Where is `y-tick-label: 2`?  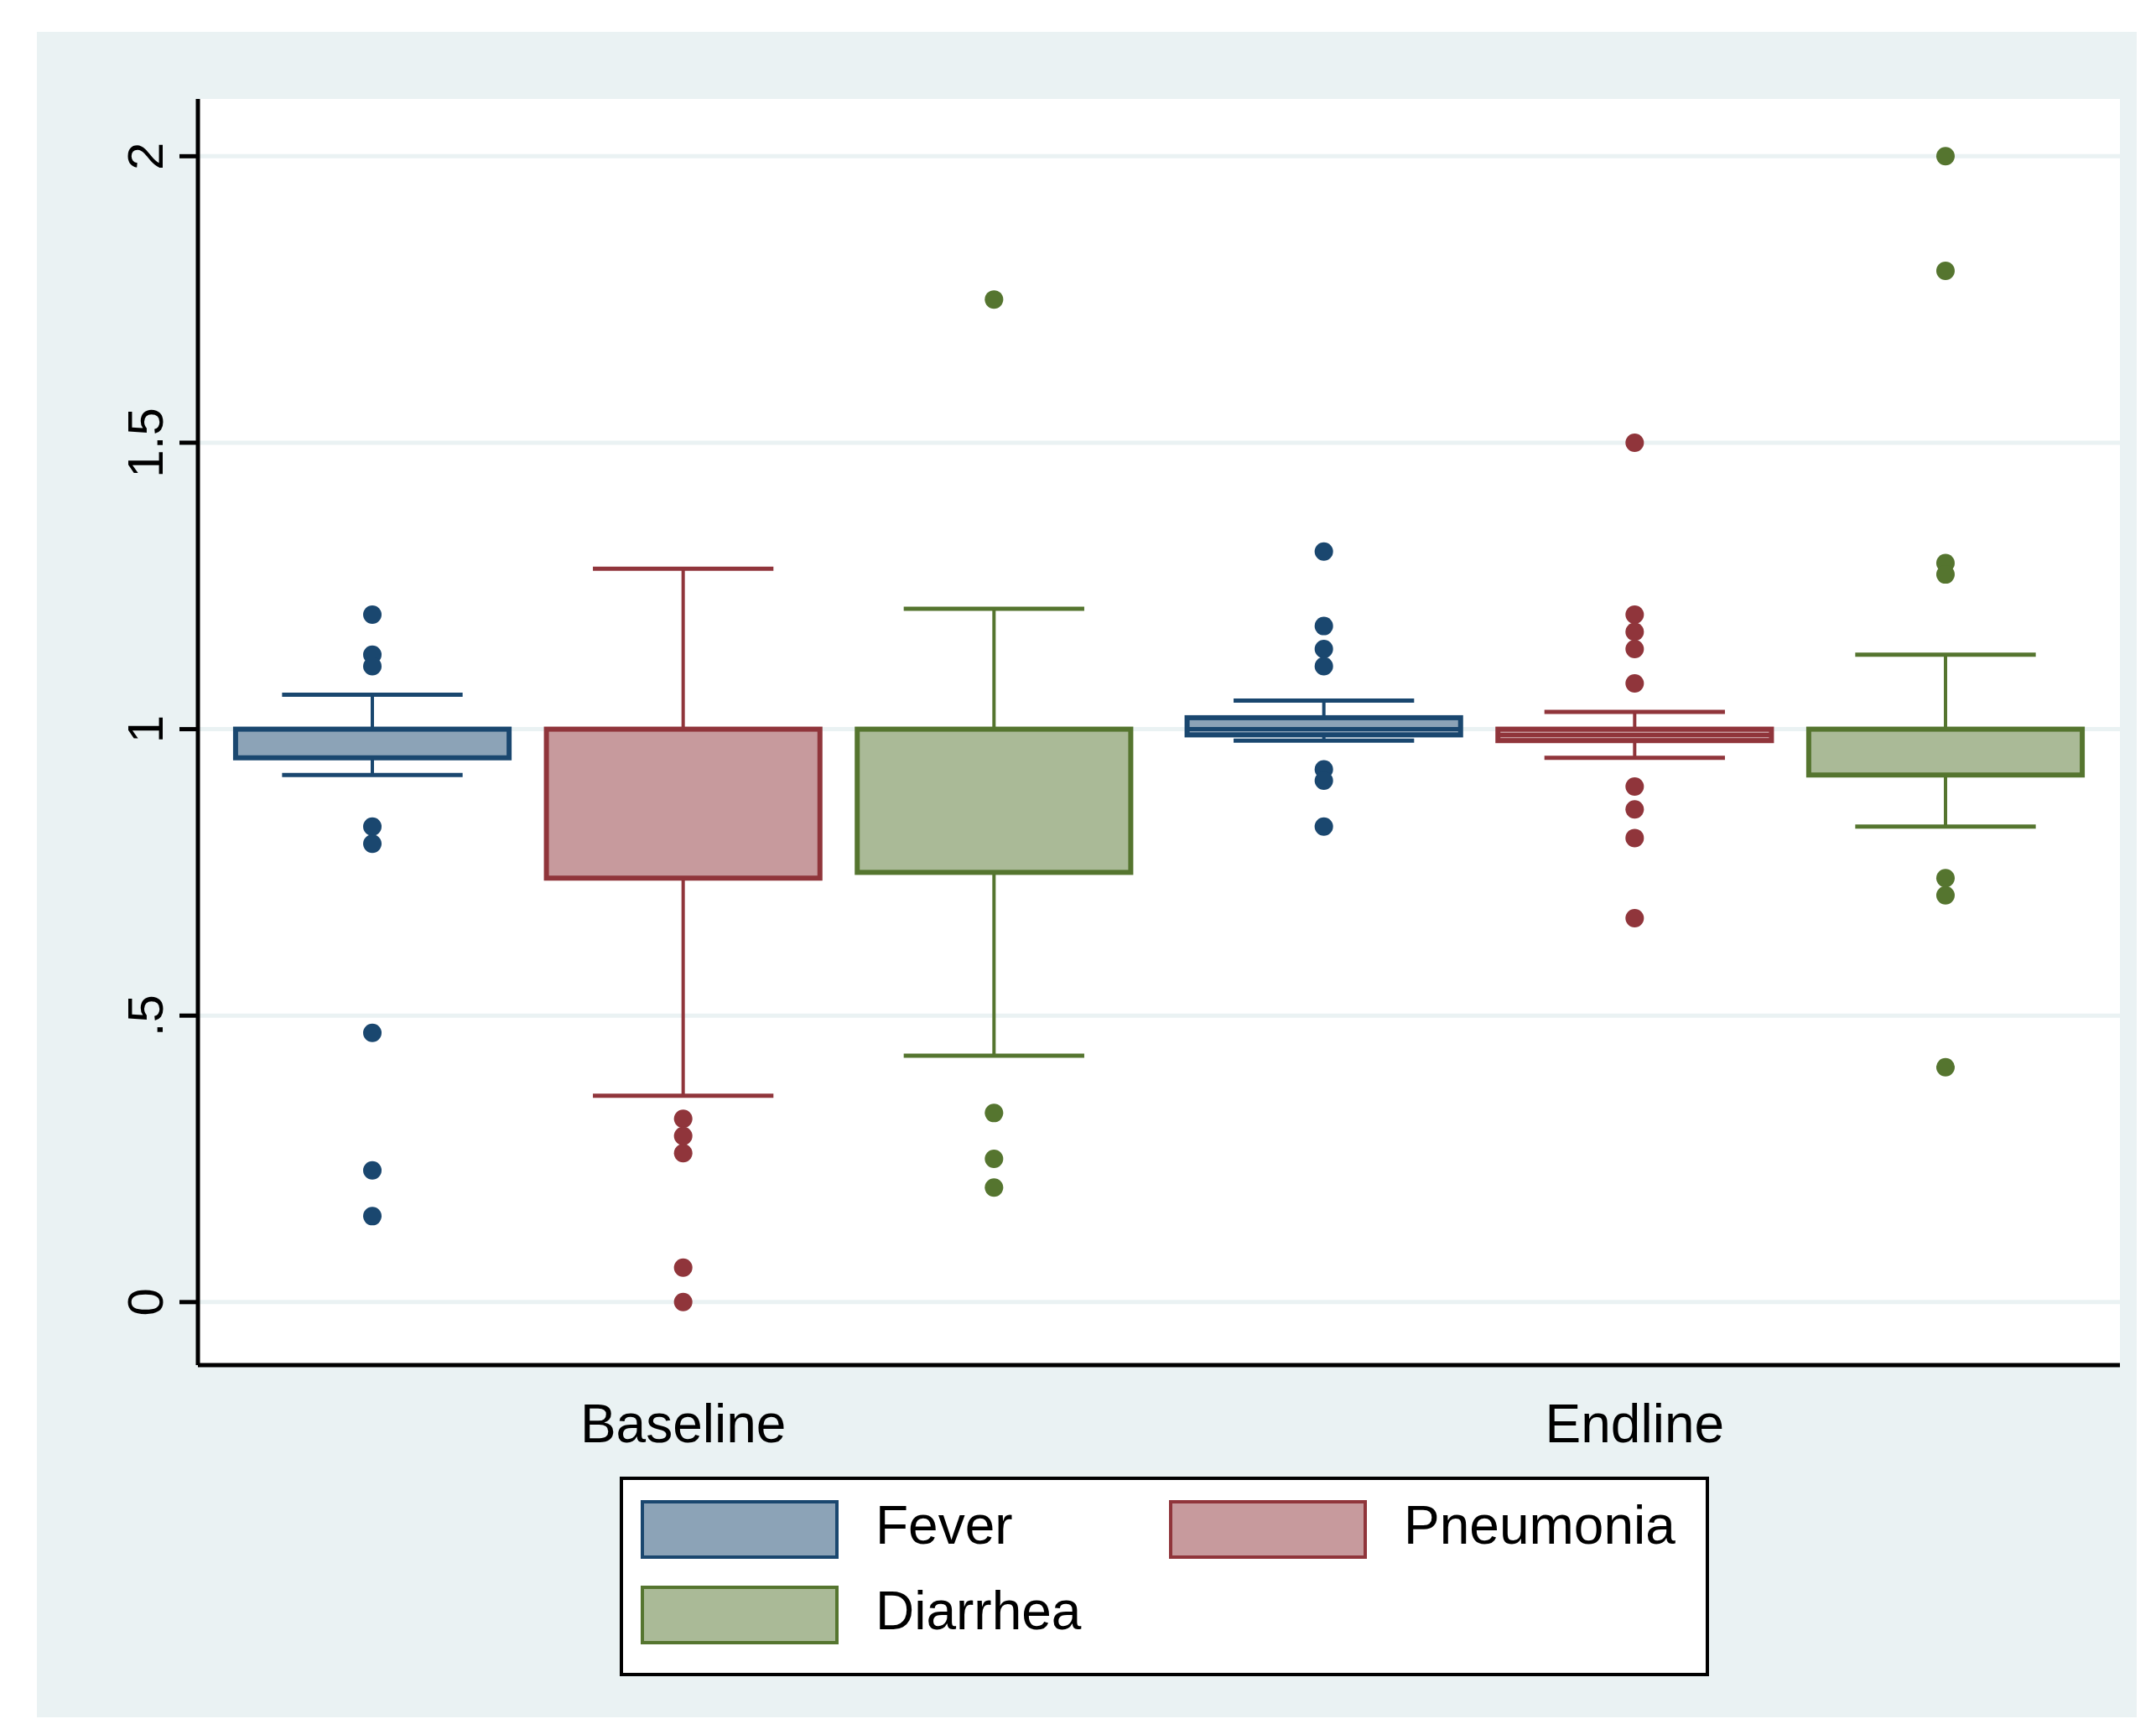 y-tick-label: 2 is located at coordinates (145, 156).